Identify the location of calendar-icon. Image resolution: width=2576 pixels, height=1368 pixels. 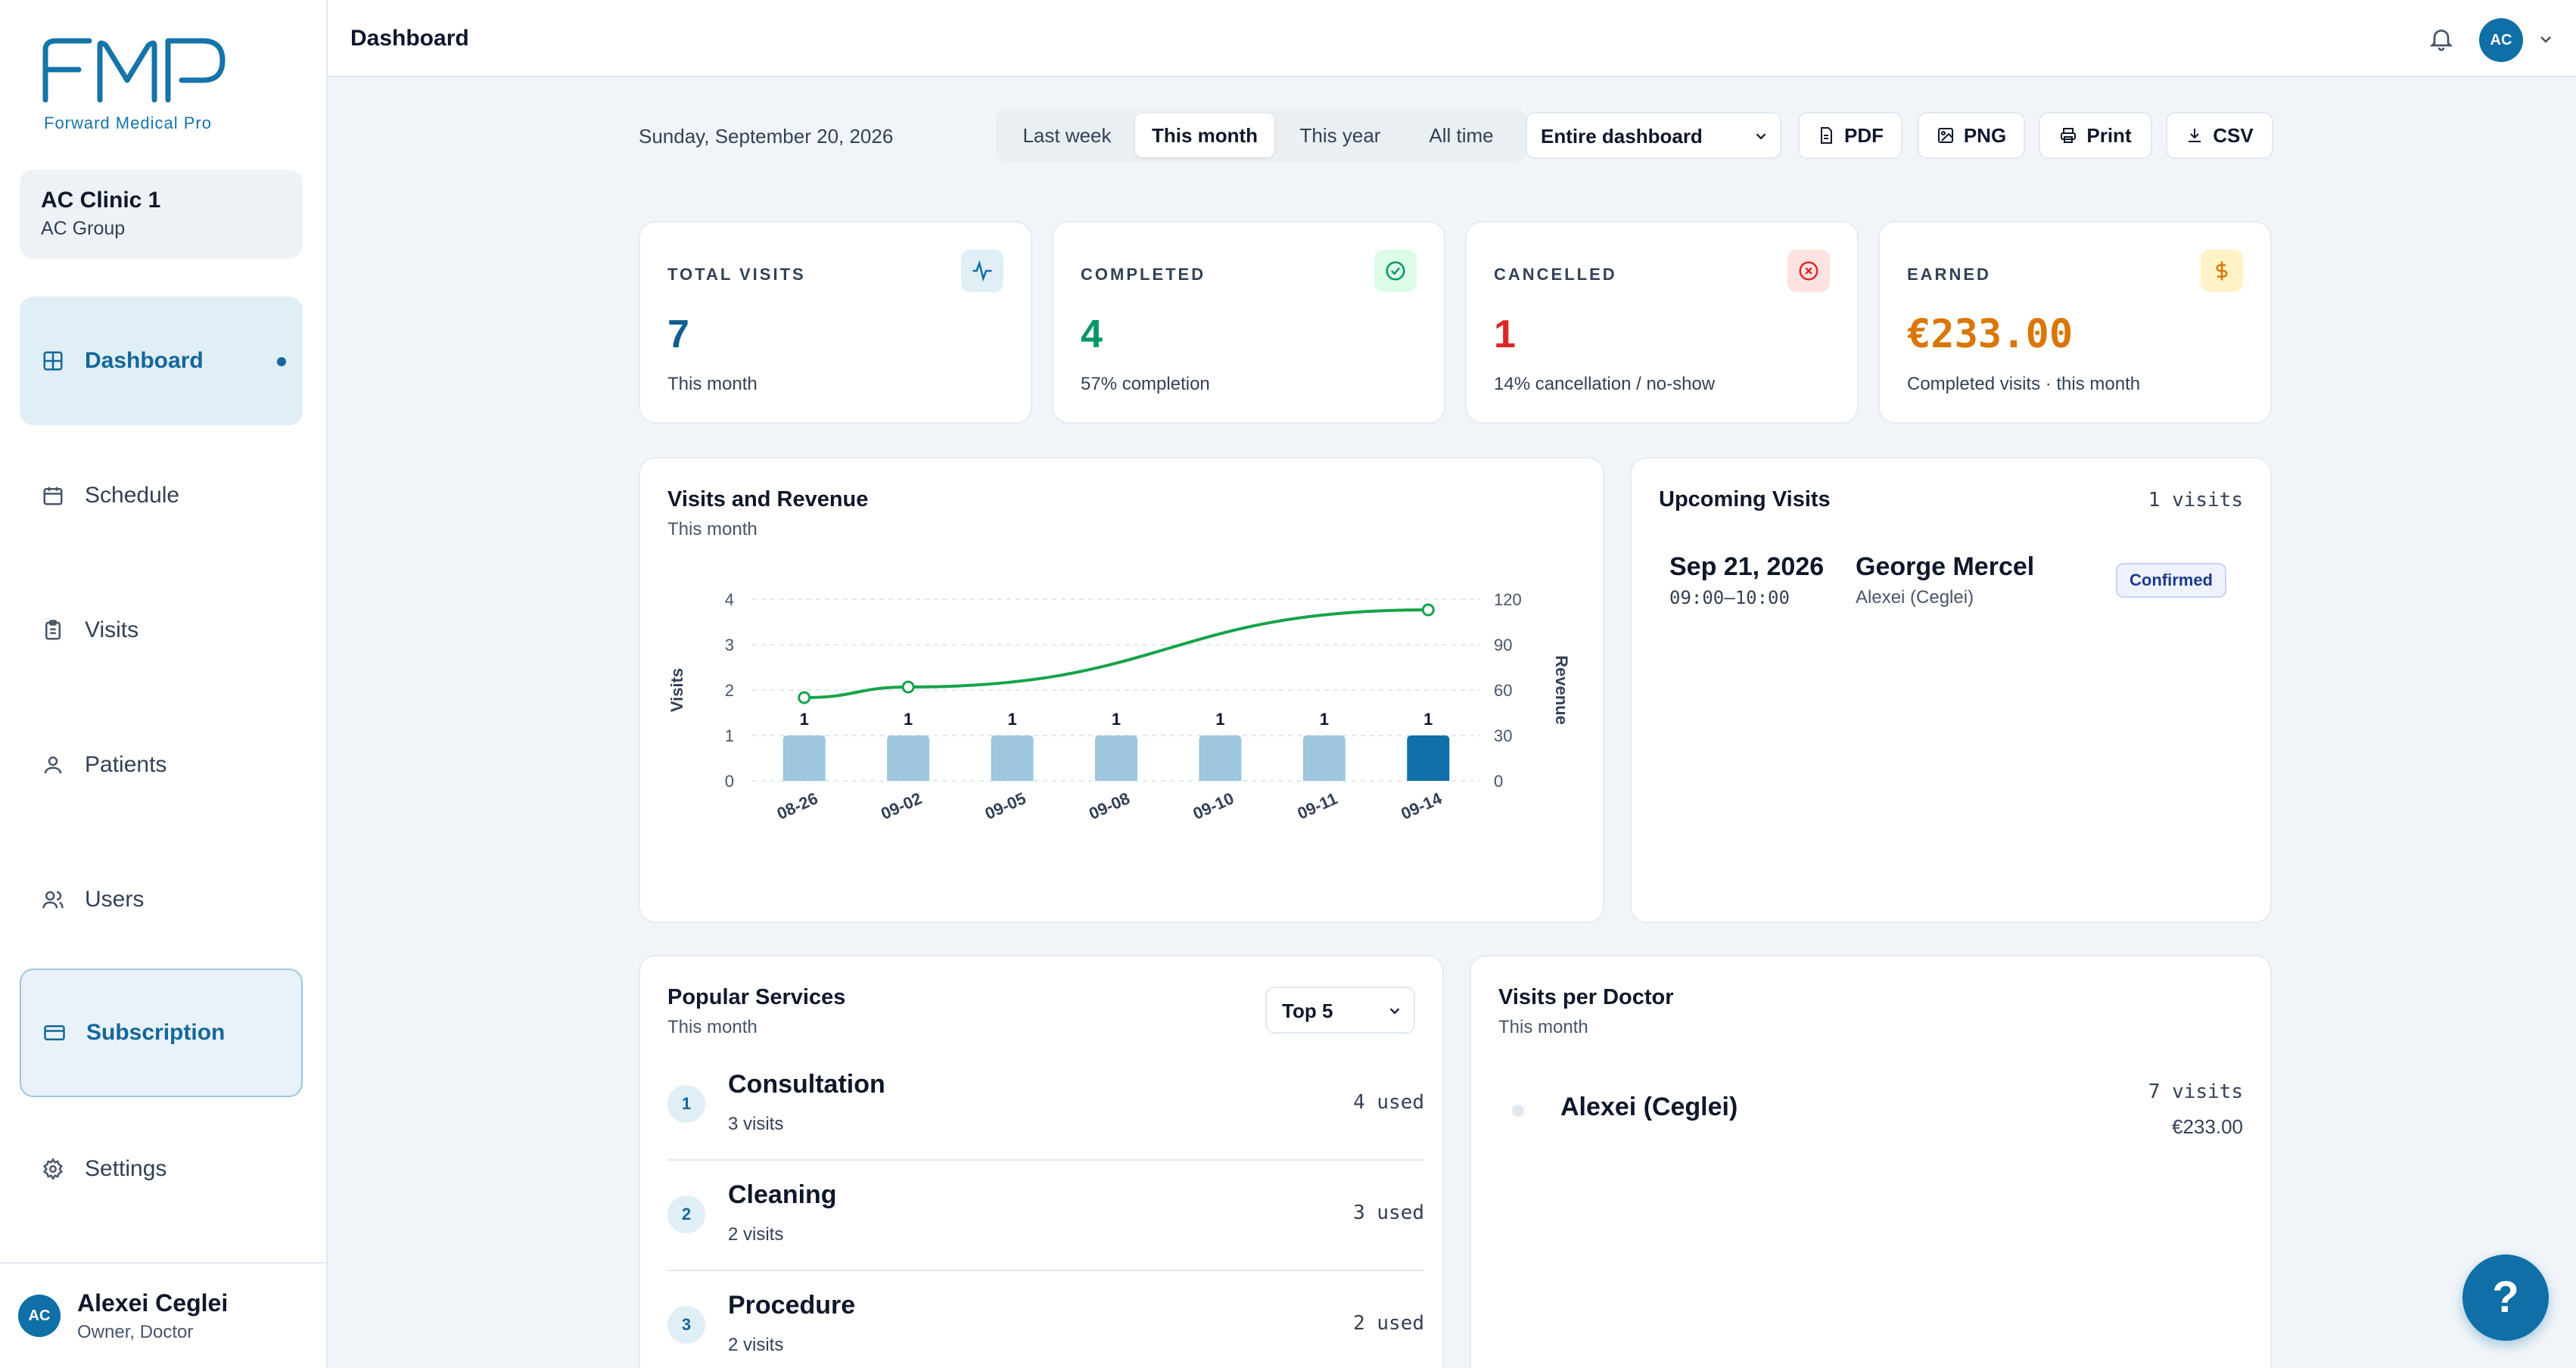
(53, 495).